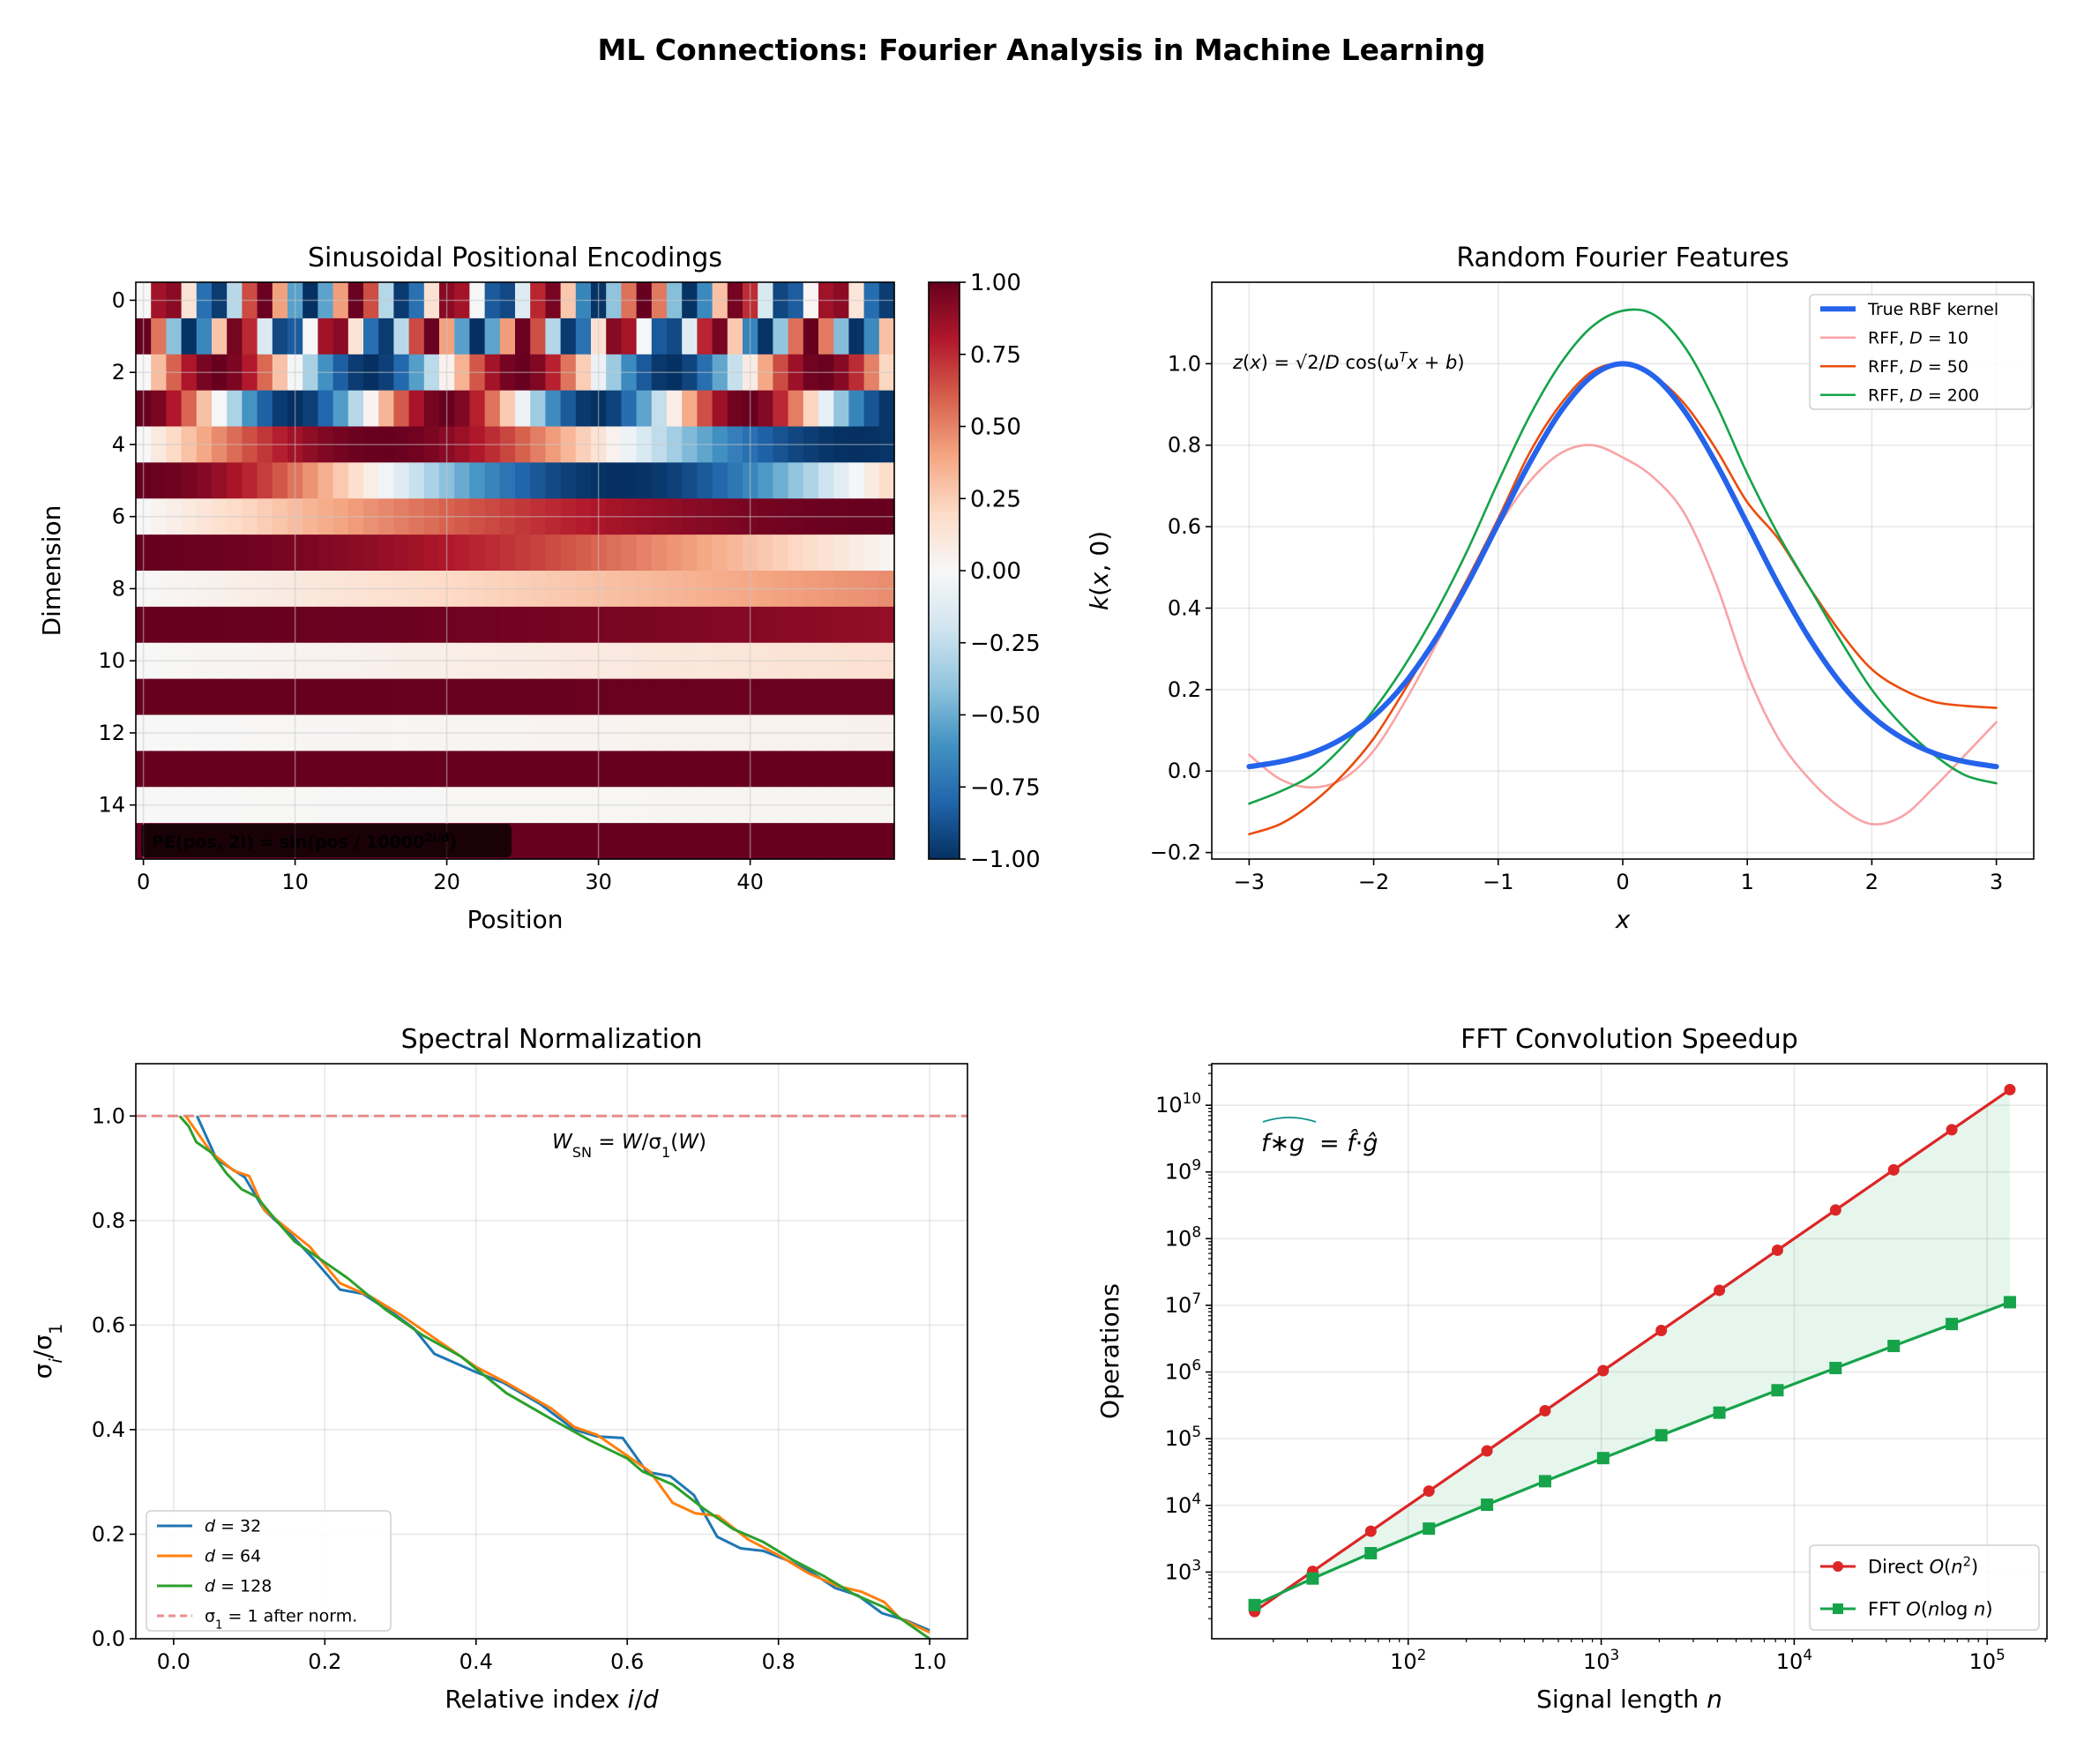 The image size is (2084, 1764). Describe the element at coordinates (112, 805) in the screenshot. I see `y-tick-label: 14` at that location.